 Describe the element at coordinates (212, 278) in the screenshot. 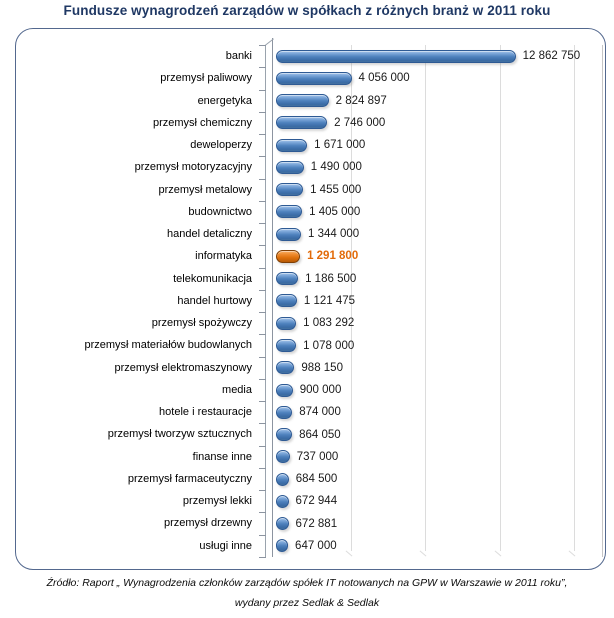

I see `category-label: telekomunikacja` at that location.